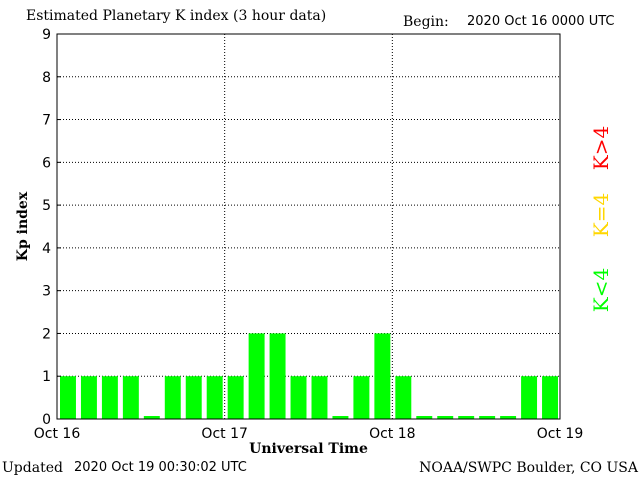 This screenshot has width=640, height=480. I want to click on x-tick-label: Oct 17, so click(224, 434).